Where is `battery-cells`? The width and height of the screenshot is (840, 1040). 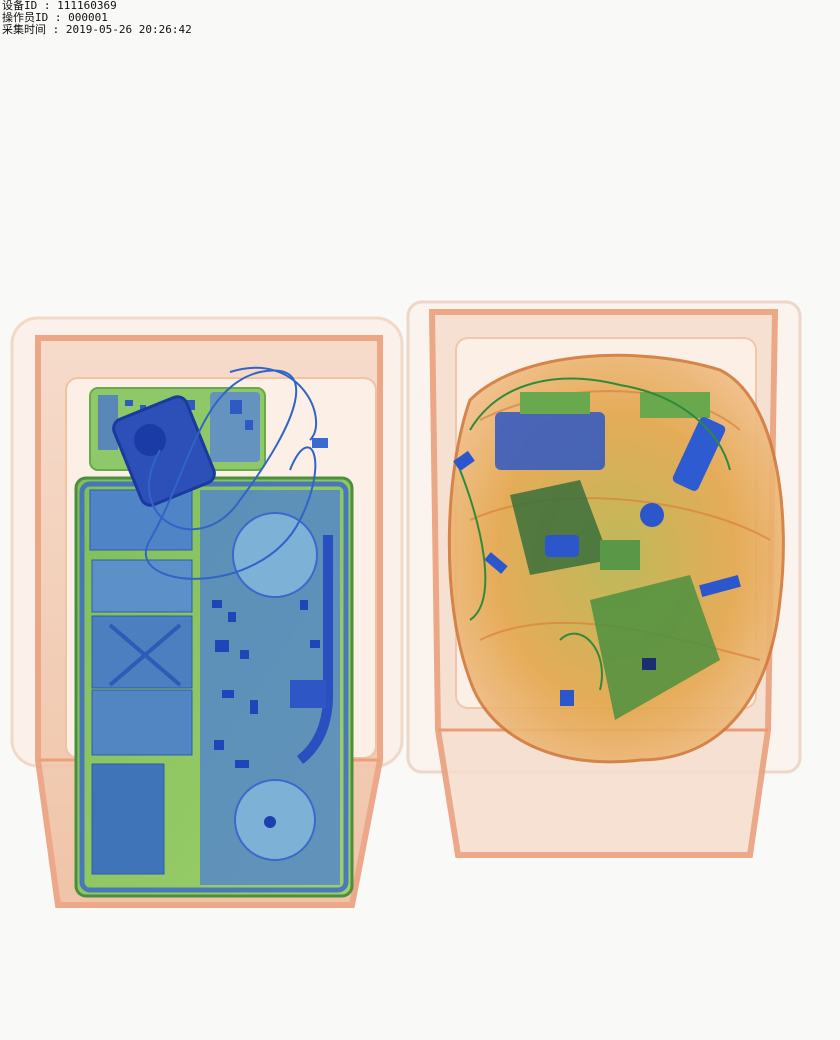
battery-cells is located at coordinates (141, 682).